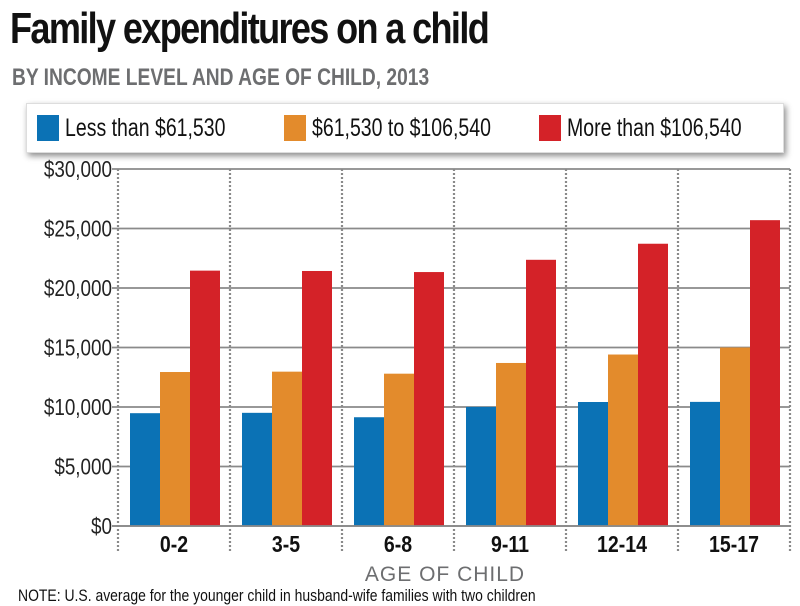 The image size is (800, 606). What do you see at coordinates (445, 574) in the screenshot?
I see `x-axis-label: AGE OF CHILD` at bounding box center [445, 574].